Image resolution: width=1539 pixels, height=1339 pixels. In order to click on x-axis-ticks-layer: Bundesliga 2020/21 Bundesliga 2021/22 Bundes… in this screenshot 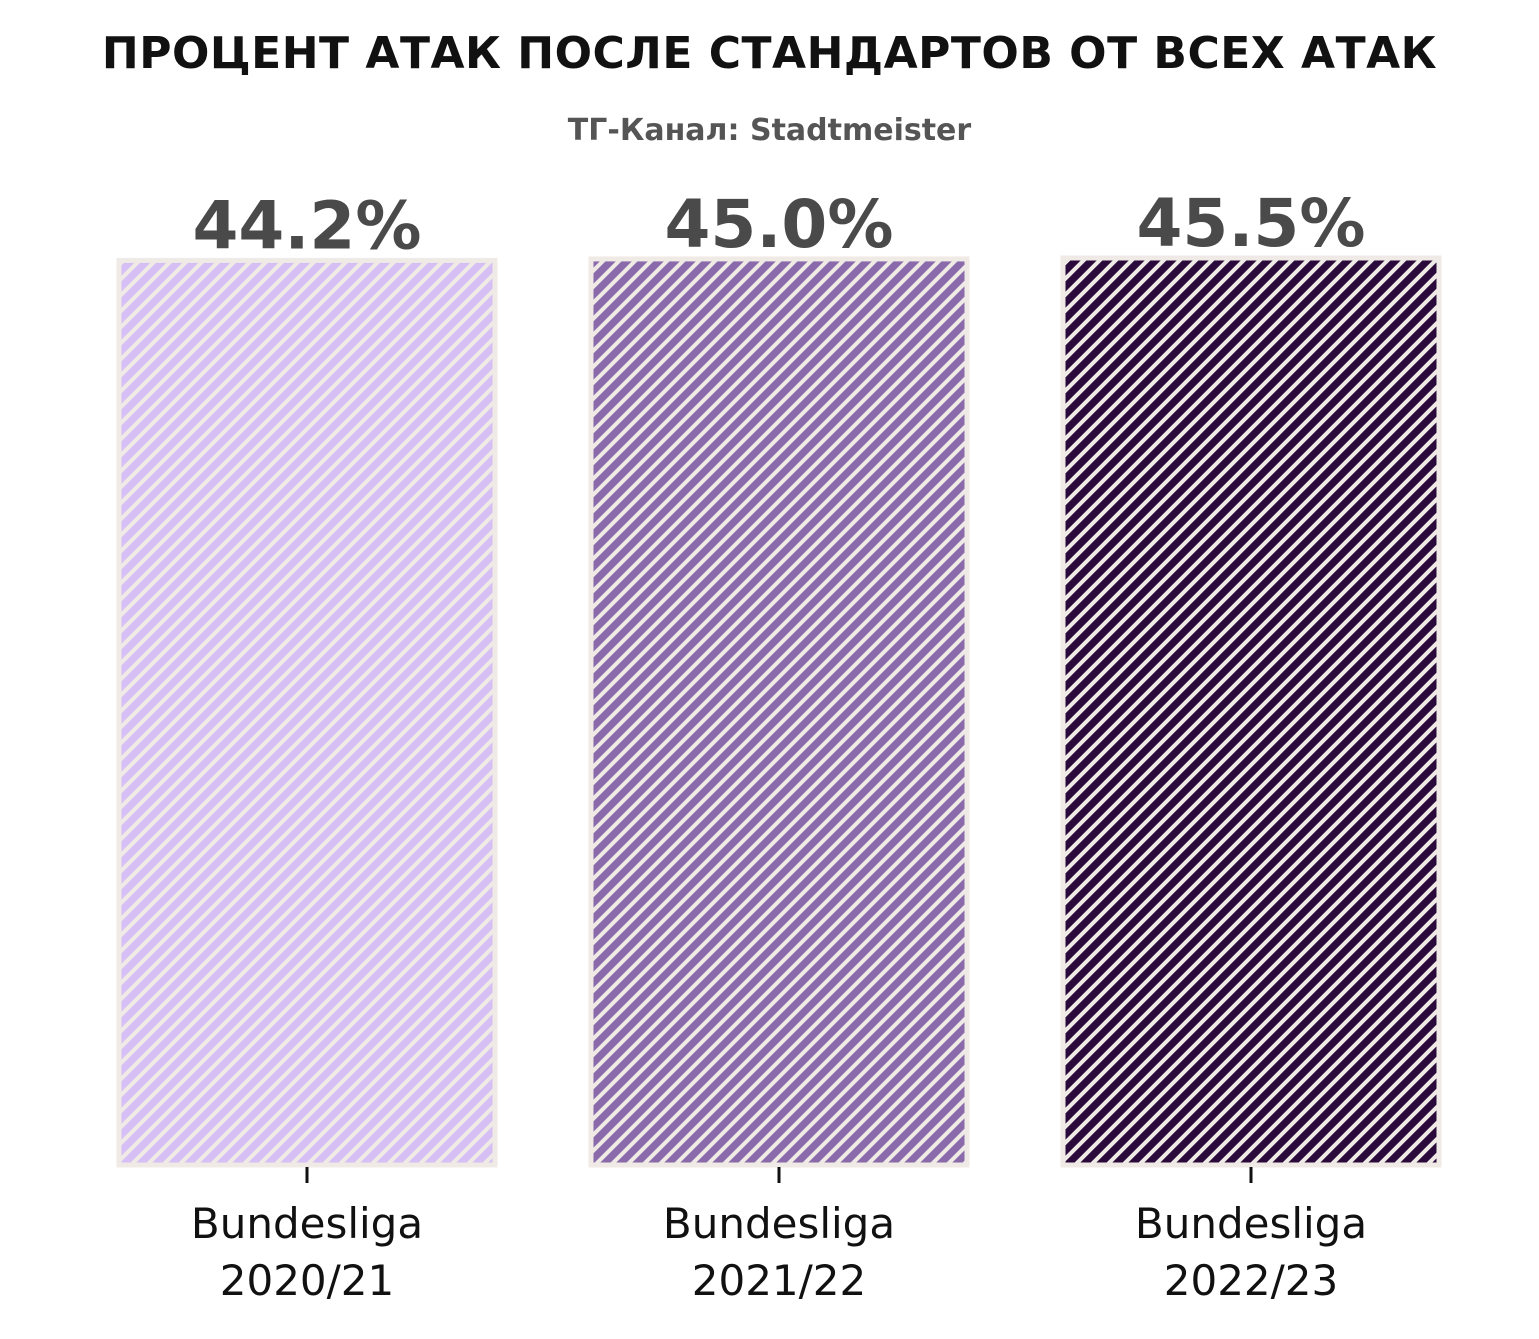, I will do `click(779, 1236)`.